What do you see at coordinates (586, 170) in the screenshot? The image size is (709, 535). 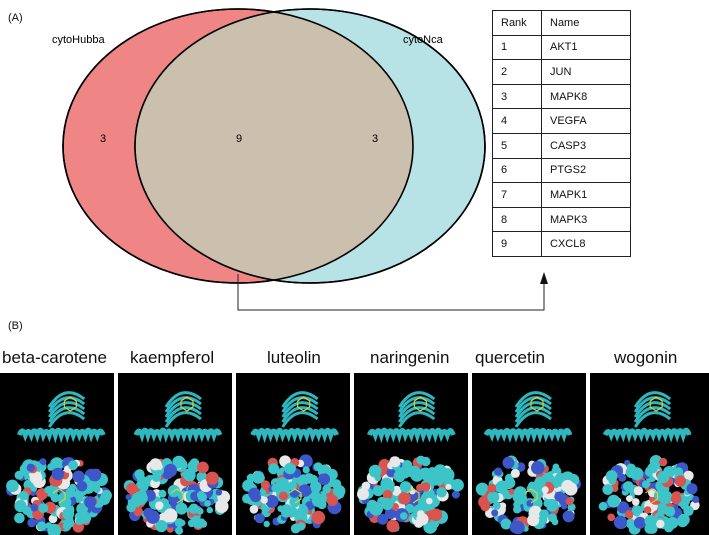 I see `name-cell: PTGS2` at bounding box center [586, 170].